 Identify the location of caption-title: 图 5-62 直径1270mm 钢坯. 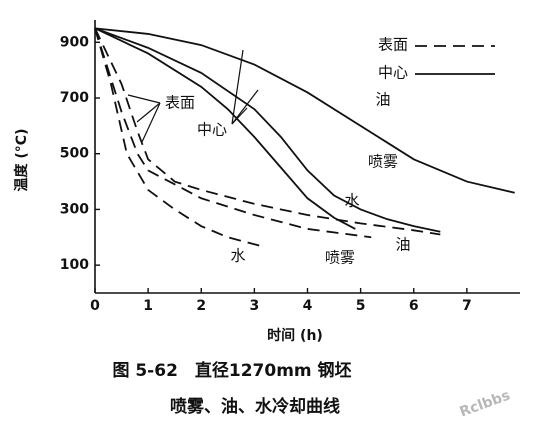
(231, 370).